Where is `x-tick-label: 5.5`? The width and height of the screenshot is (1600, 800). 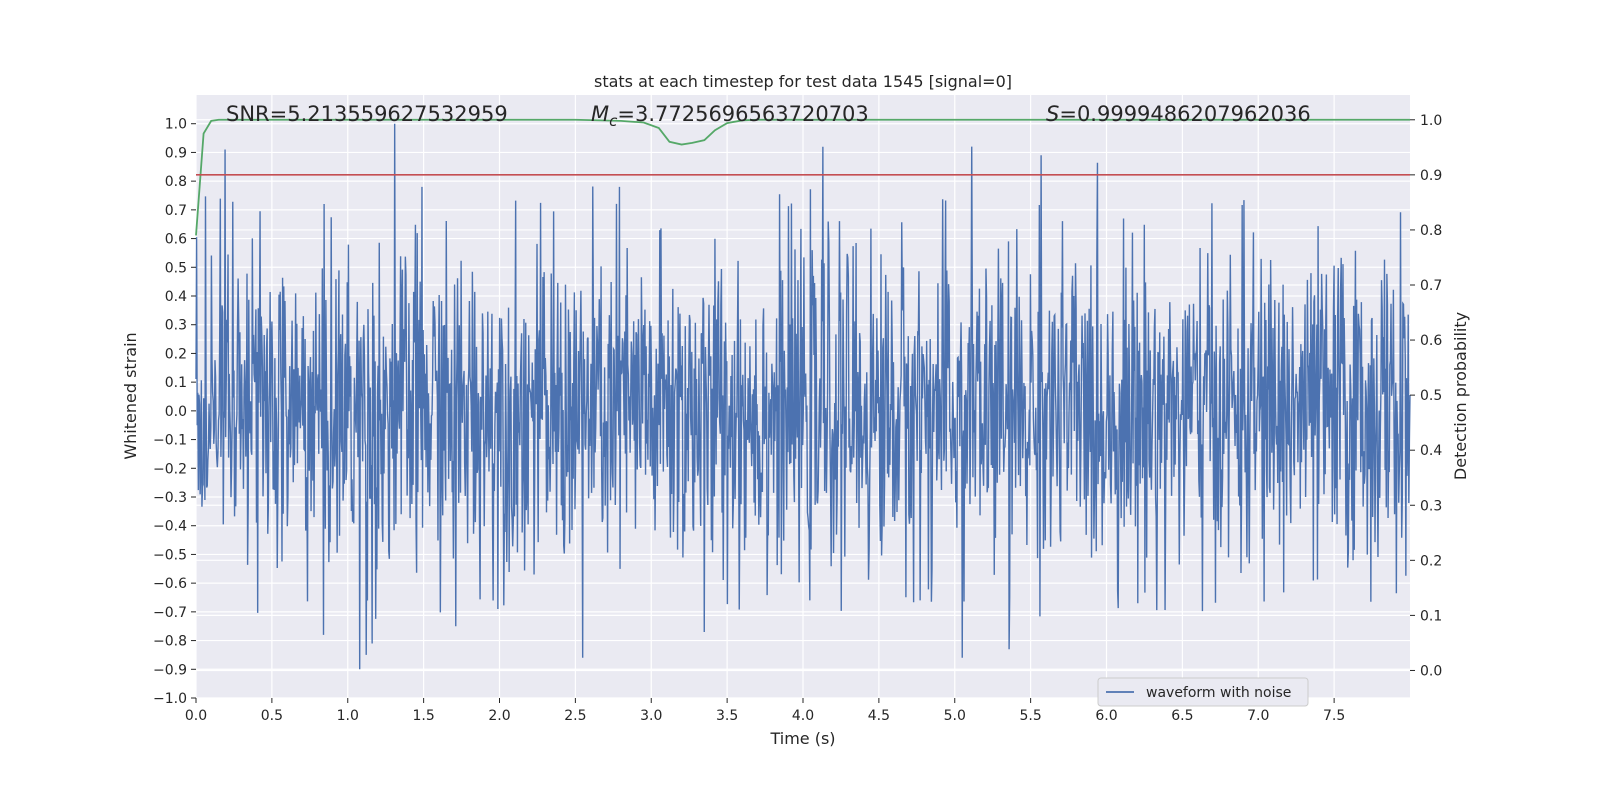
x-tick-label: 5.5 is located at coordinates (1030, 716).